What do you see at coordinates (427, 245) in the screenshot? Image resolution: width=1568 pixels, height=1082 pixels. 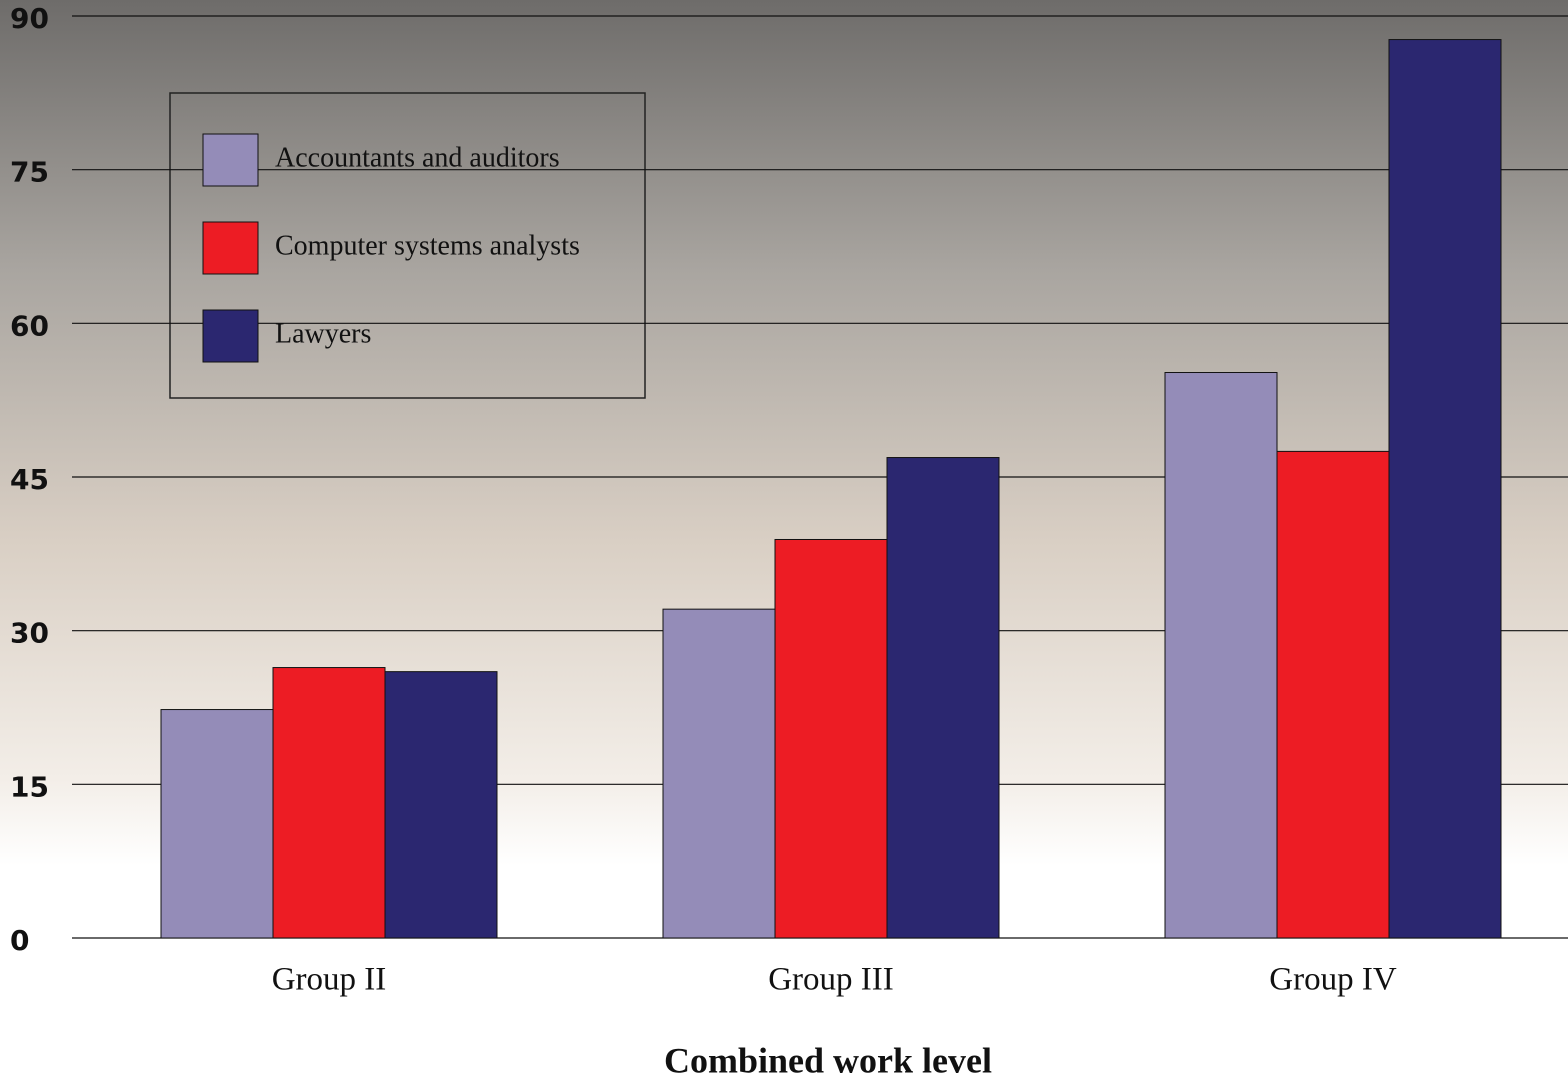 I see `legend-label: Computer systems analysts` at bounding box center [427, 245].